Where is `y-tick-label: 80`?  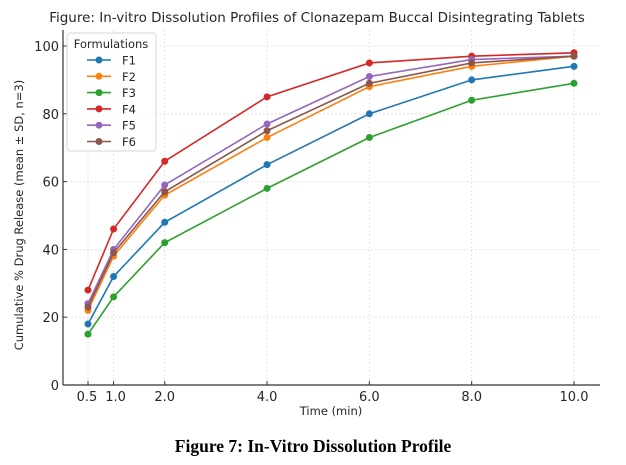
y-tick-label: 80 is located at coordinates (50, 115).